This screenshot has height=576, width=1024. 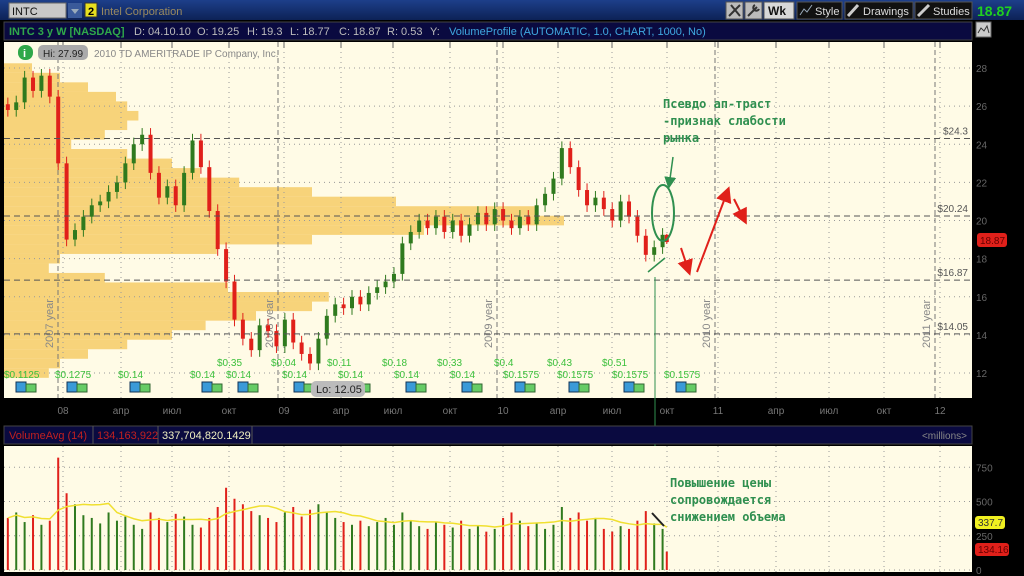 I want to click on time-axis-label: 09, so click(x=284, y=411).